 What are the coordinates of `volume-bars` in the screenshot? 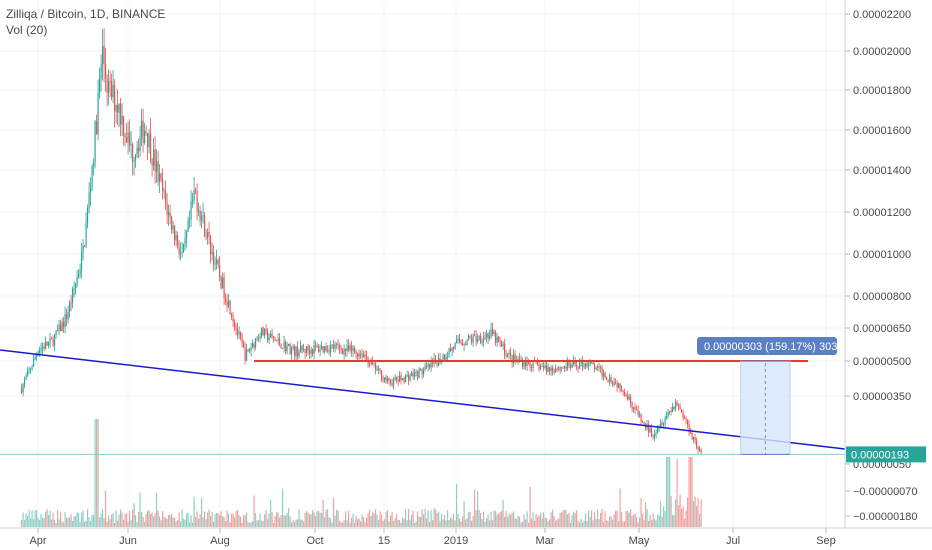 It's located at (361, 473).